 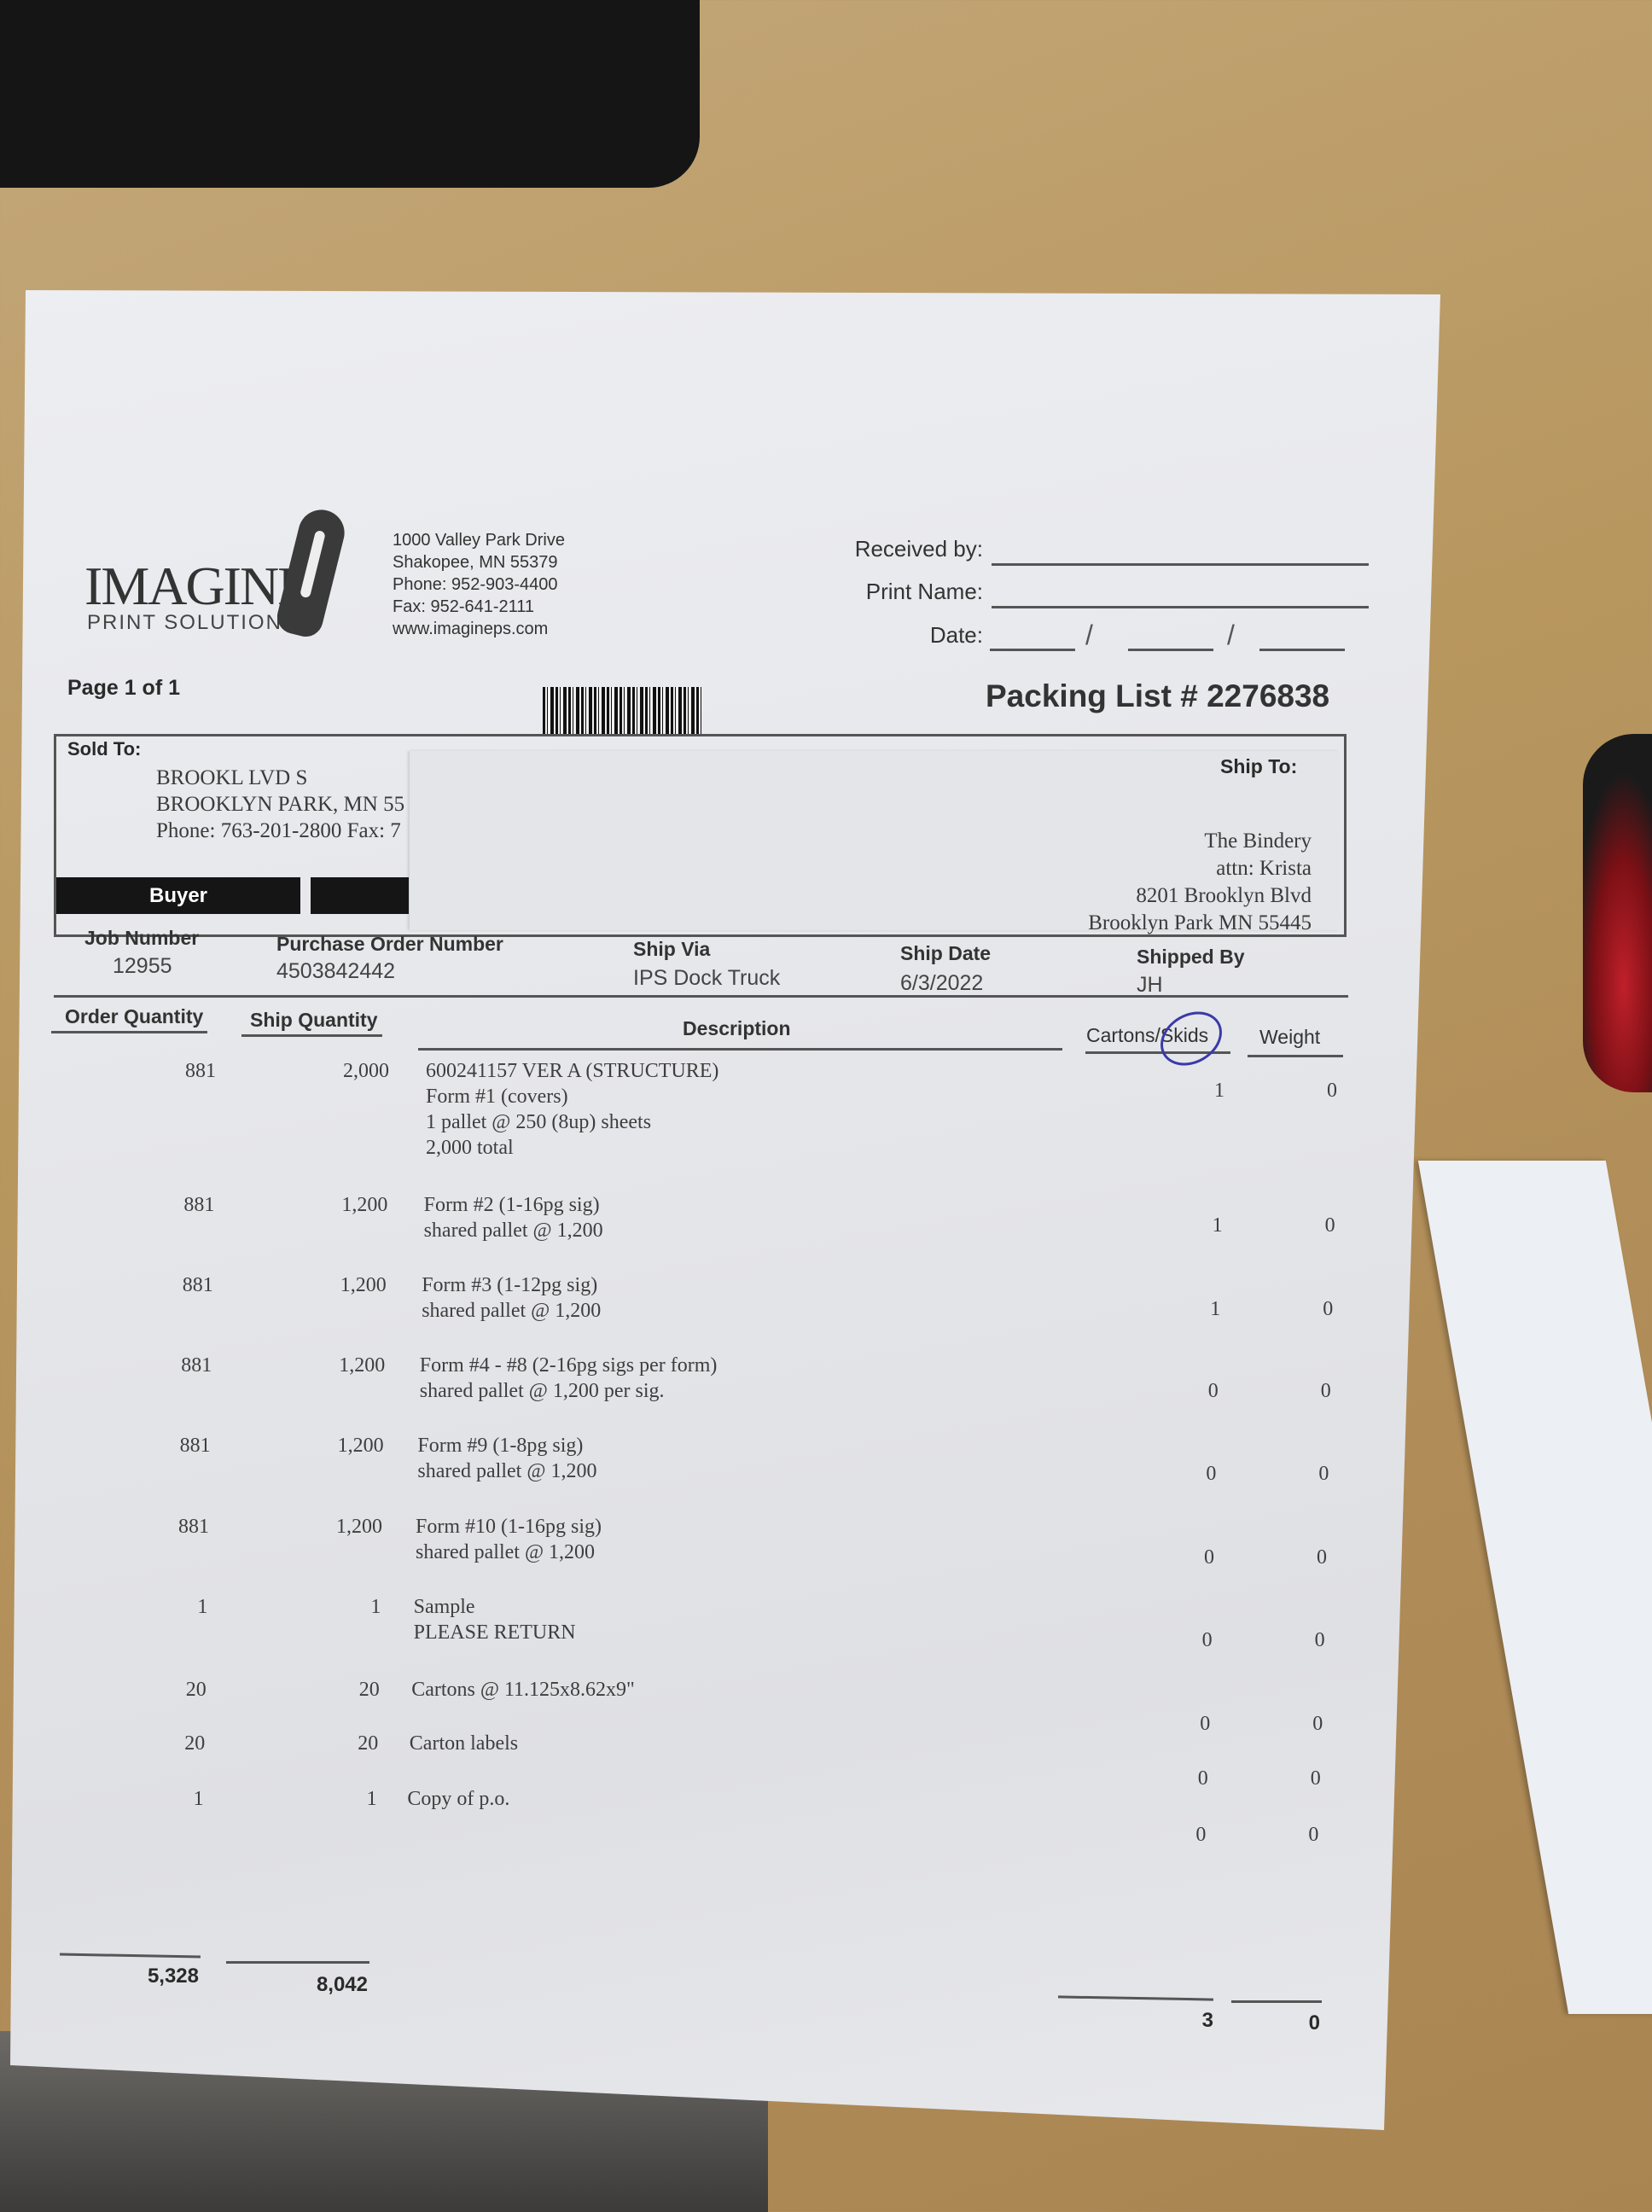 I want to click on address-line: Phone: 952-903-4400, so click(x=475, y=584).